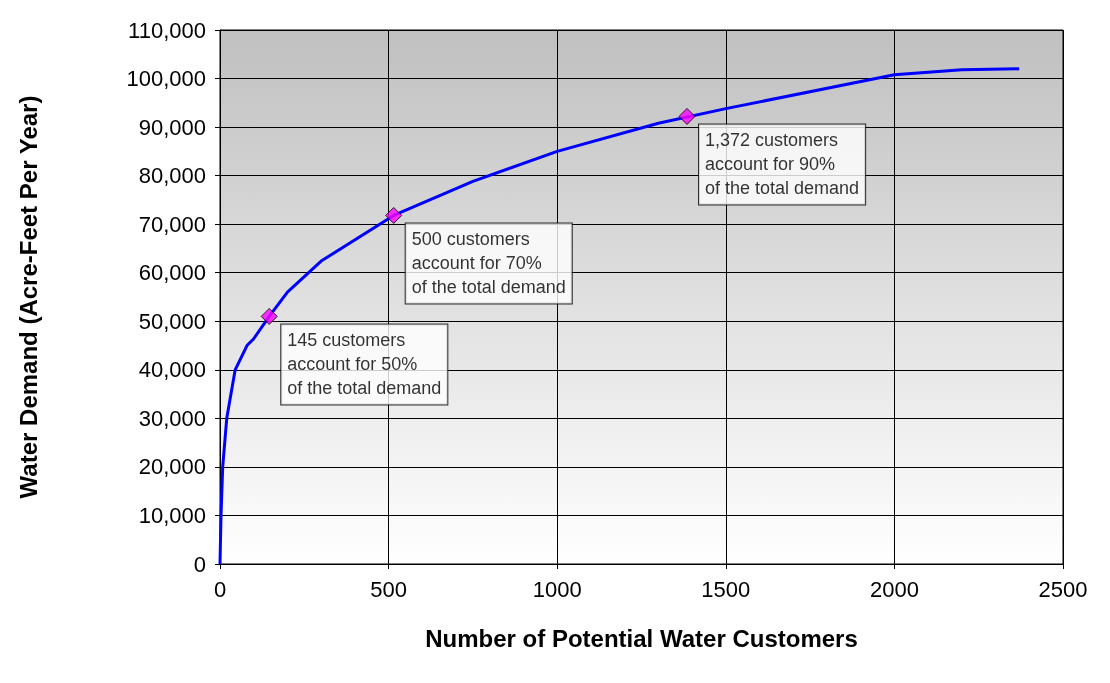  Describe the element at coordinates (167, 30) in the screenshot. I see `y-tick-label: 110,000` at that location.